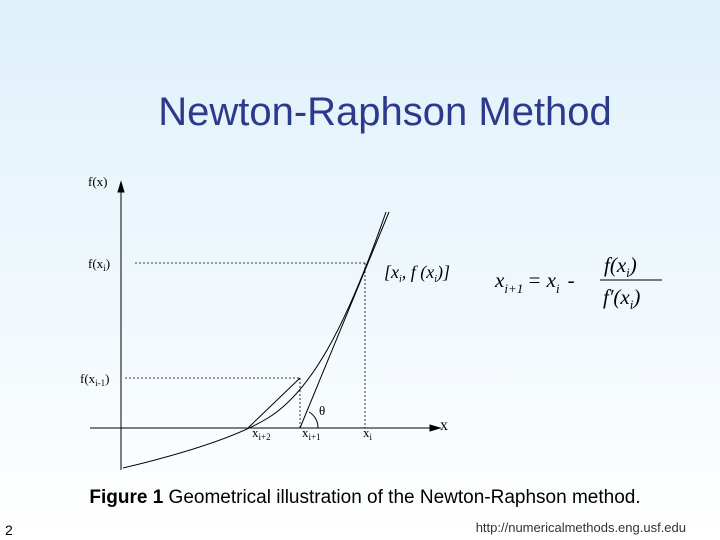 This screenshot has width=720, height=540. I want to click on x-label: xi, so click(368, 433).